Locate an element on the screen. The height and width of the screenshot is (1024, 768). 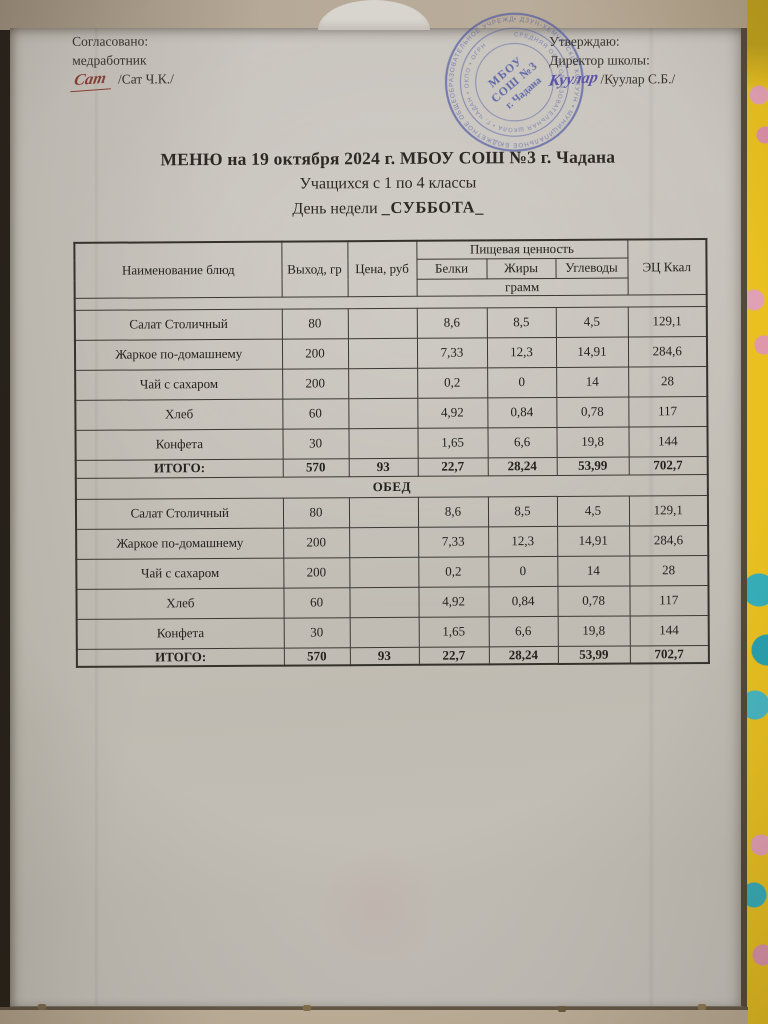
approval-left-signature-line: Сат /Сат Ч.К./ is located at coordinates (122, 80).